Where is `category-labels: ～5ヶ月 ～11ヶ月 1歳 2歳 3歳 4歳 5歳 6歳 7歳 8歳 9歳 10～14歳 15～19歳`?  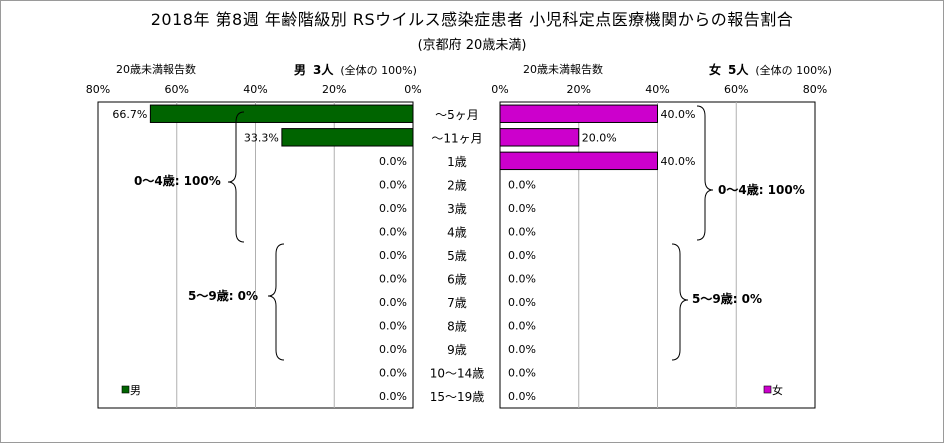 category-labels: ～5ヶ月 ～11ヶ月 1歳 2歳 3歳 4歳 5歳 6歳 7歳 8歳 9歳 10～14歳 15～19歳 is located at coordinates (457, 256).